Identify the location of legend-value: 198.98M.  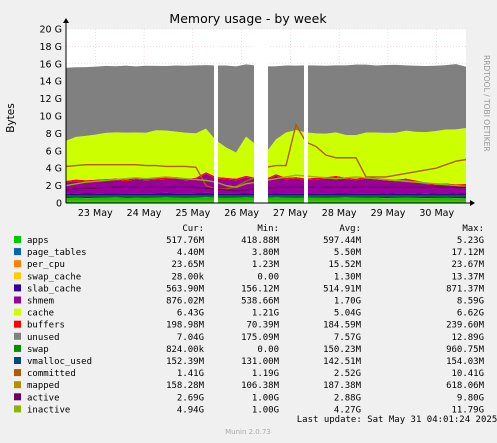
(185, 326).